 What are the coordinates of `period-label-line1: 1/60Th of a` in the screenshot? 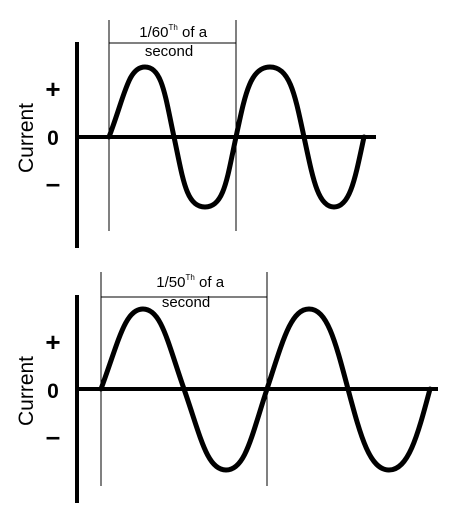 It's located at (169, 32).